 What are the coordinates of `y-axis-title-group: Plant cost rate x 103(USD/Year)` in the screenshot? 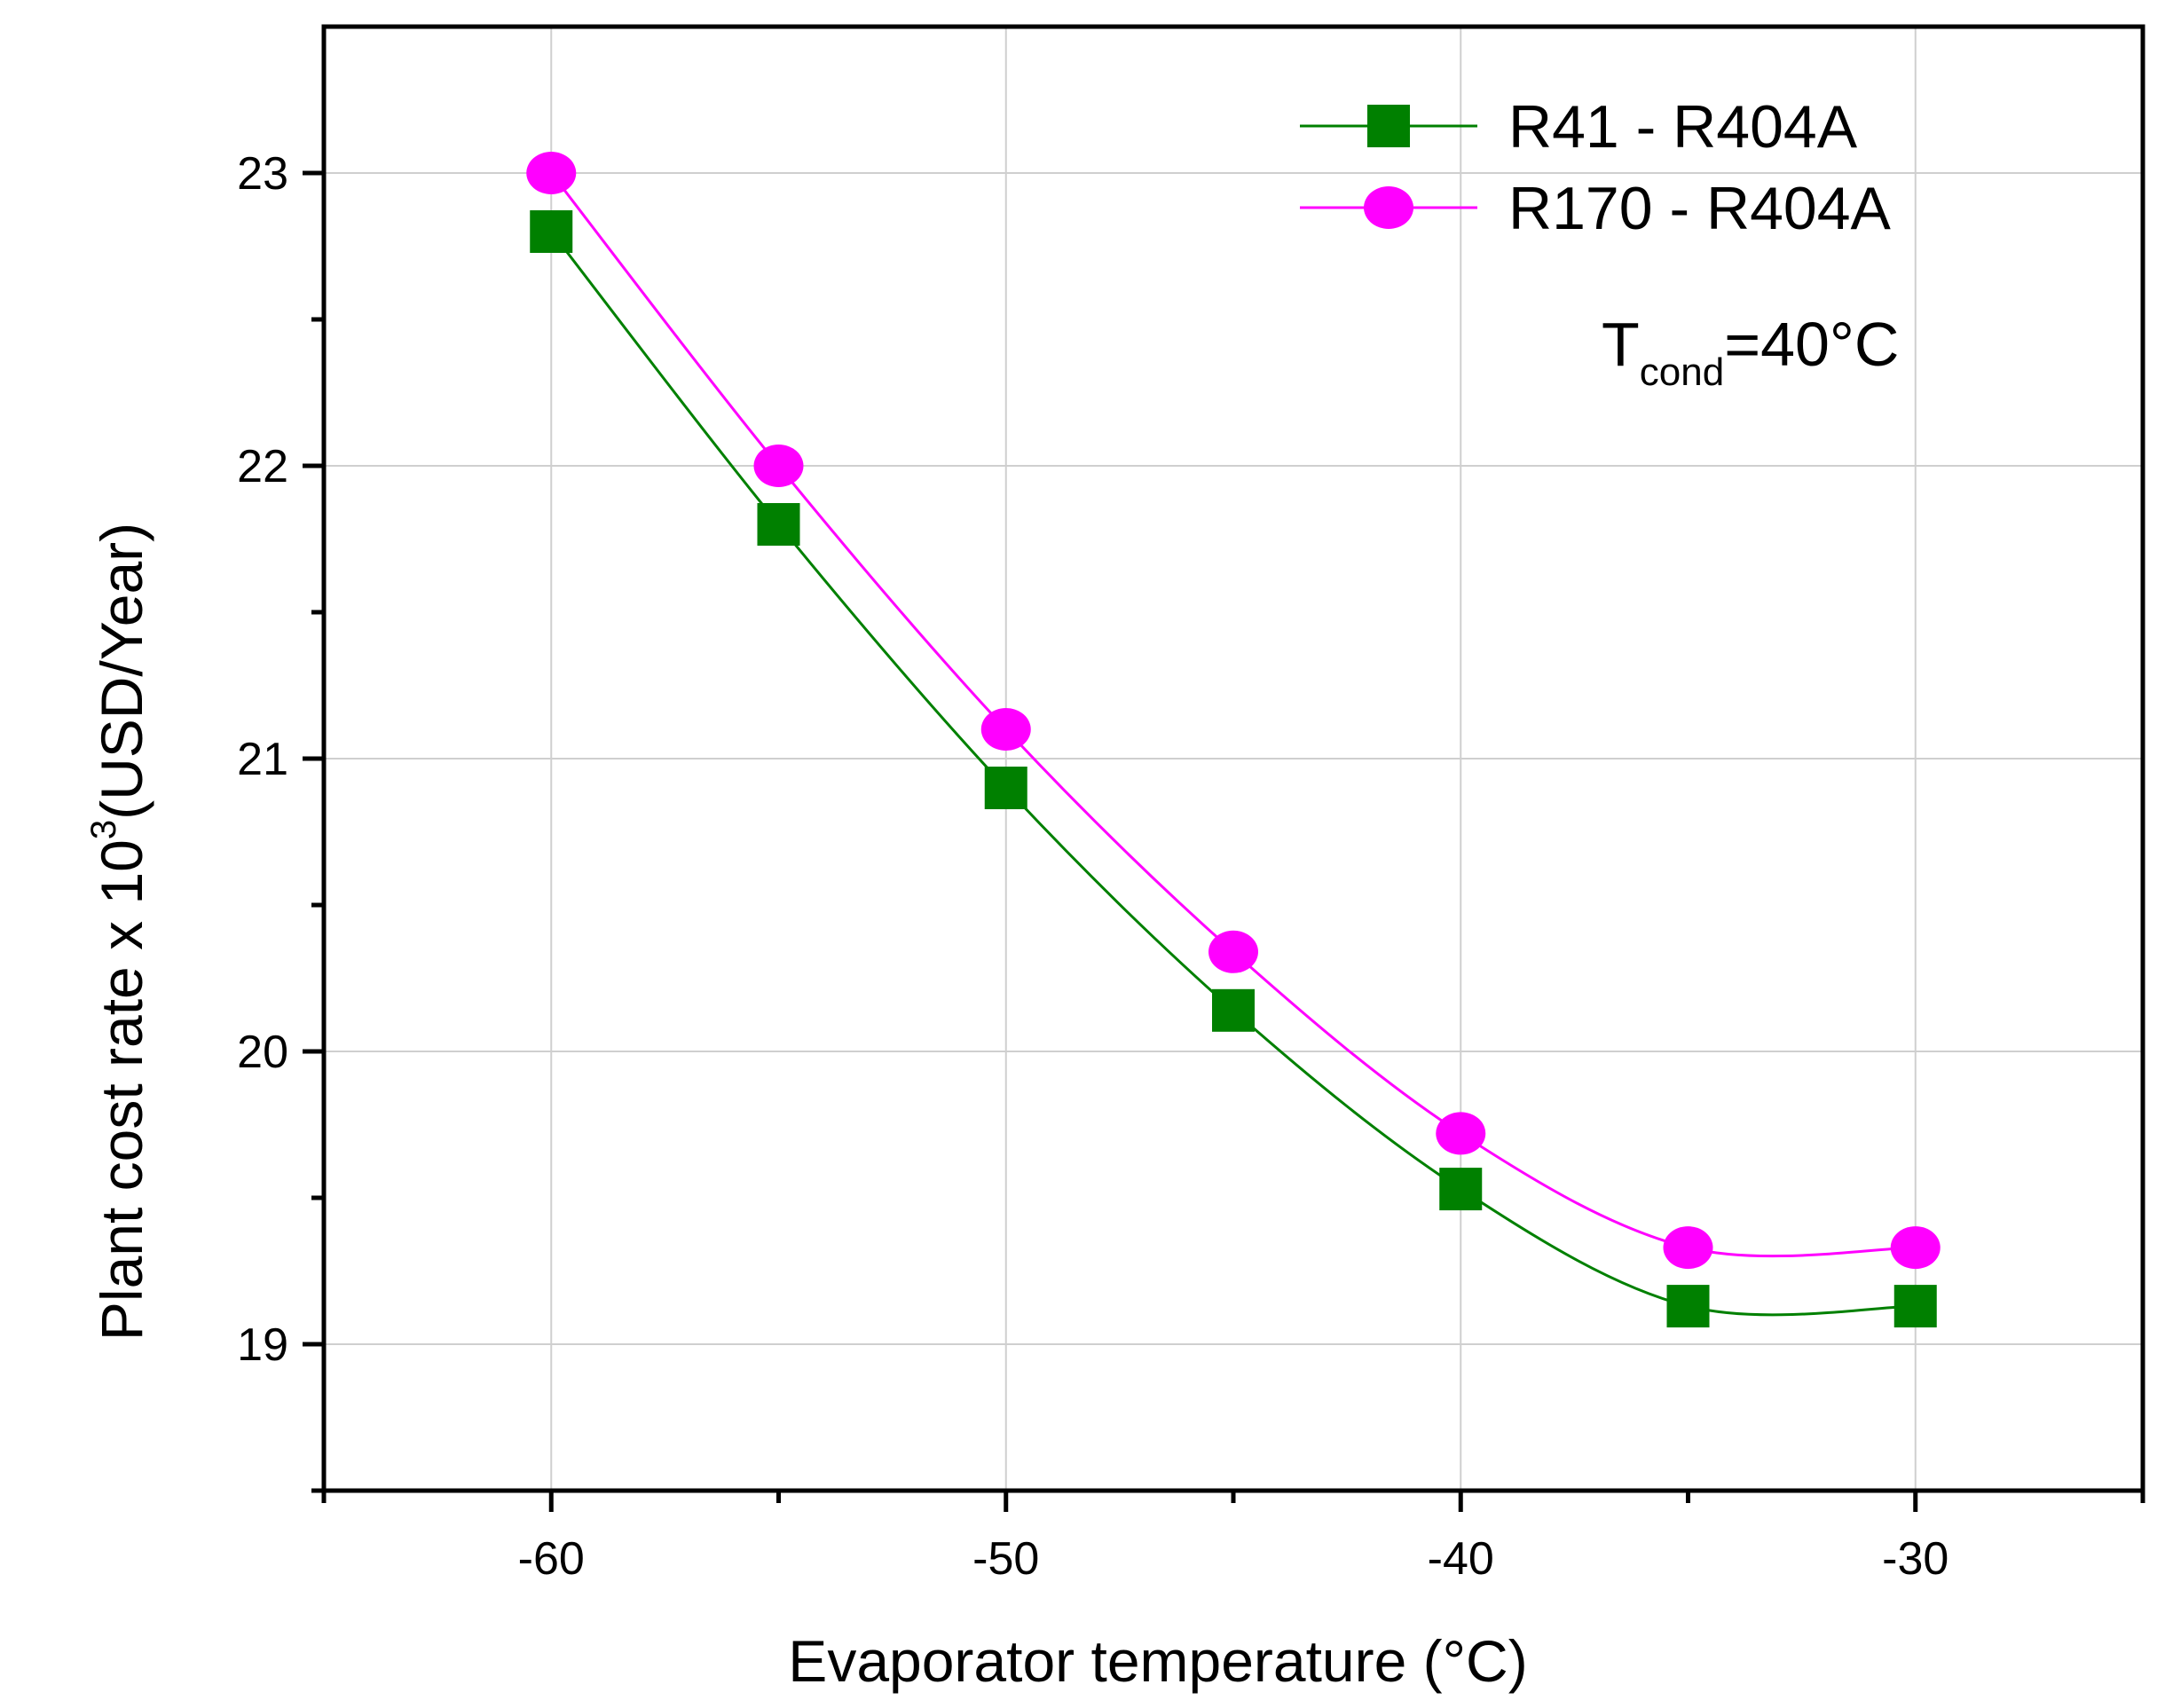 It's located at (119, 932).